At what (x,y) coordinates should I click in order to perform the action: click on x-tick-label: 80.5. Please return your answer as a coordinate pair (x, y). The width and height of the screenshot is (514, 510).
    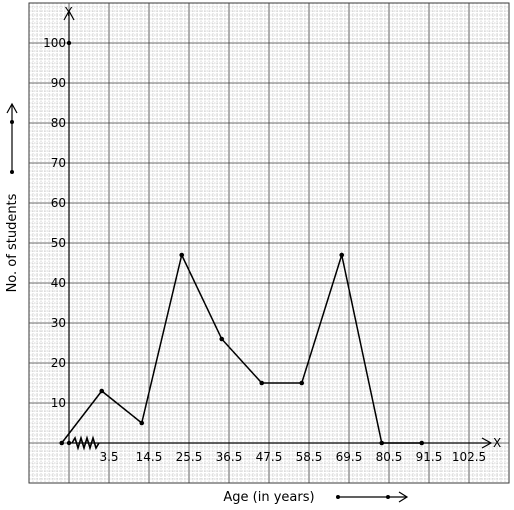
    Looking at the image, I should click on (389, 457).